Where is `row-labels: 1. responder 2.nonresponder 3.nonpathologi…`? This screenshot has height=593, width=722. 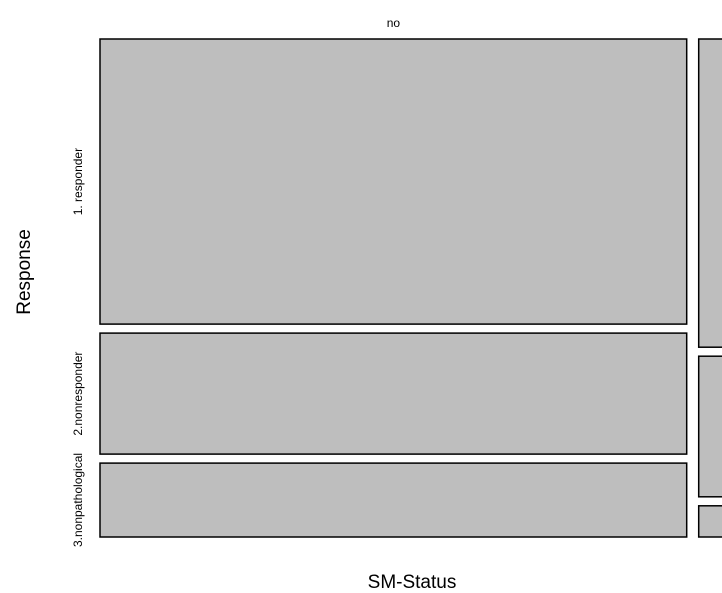 row-labels: 1. responder 2.nonresponder 3.nonpathologi… is located at coordinates (78, 347).